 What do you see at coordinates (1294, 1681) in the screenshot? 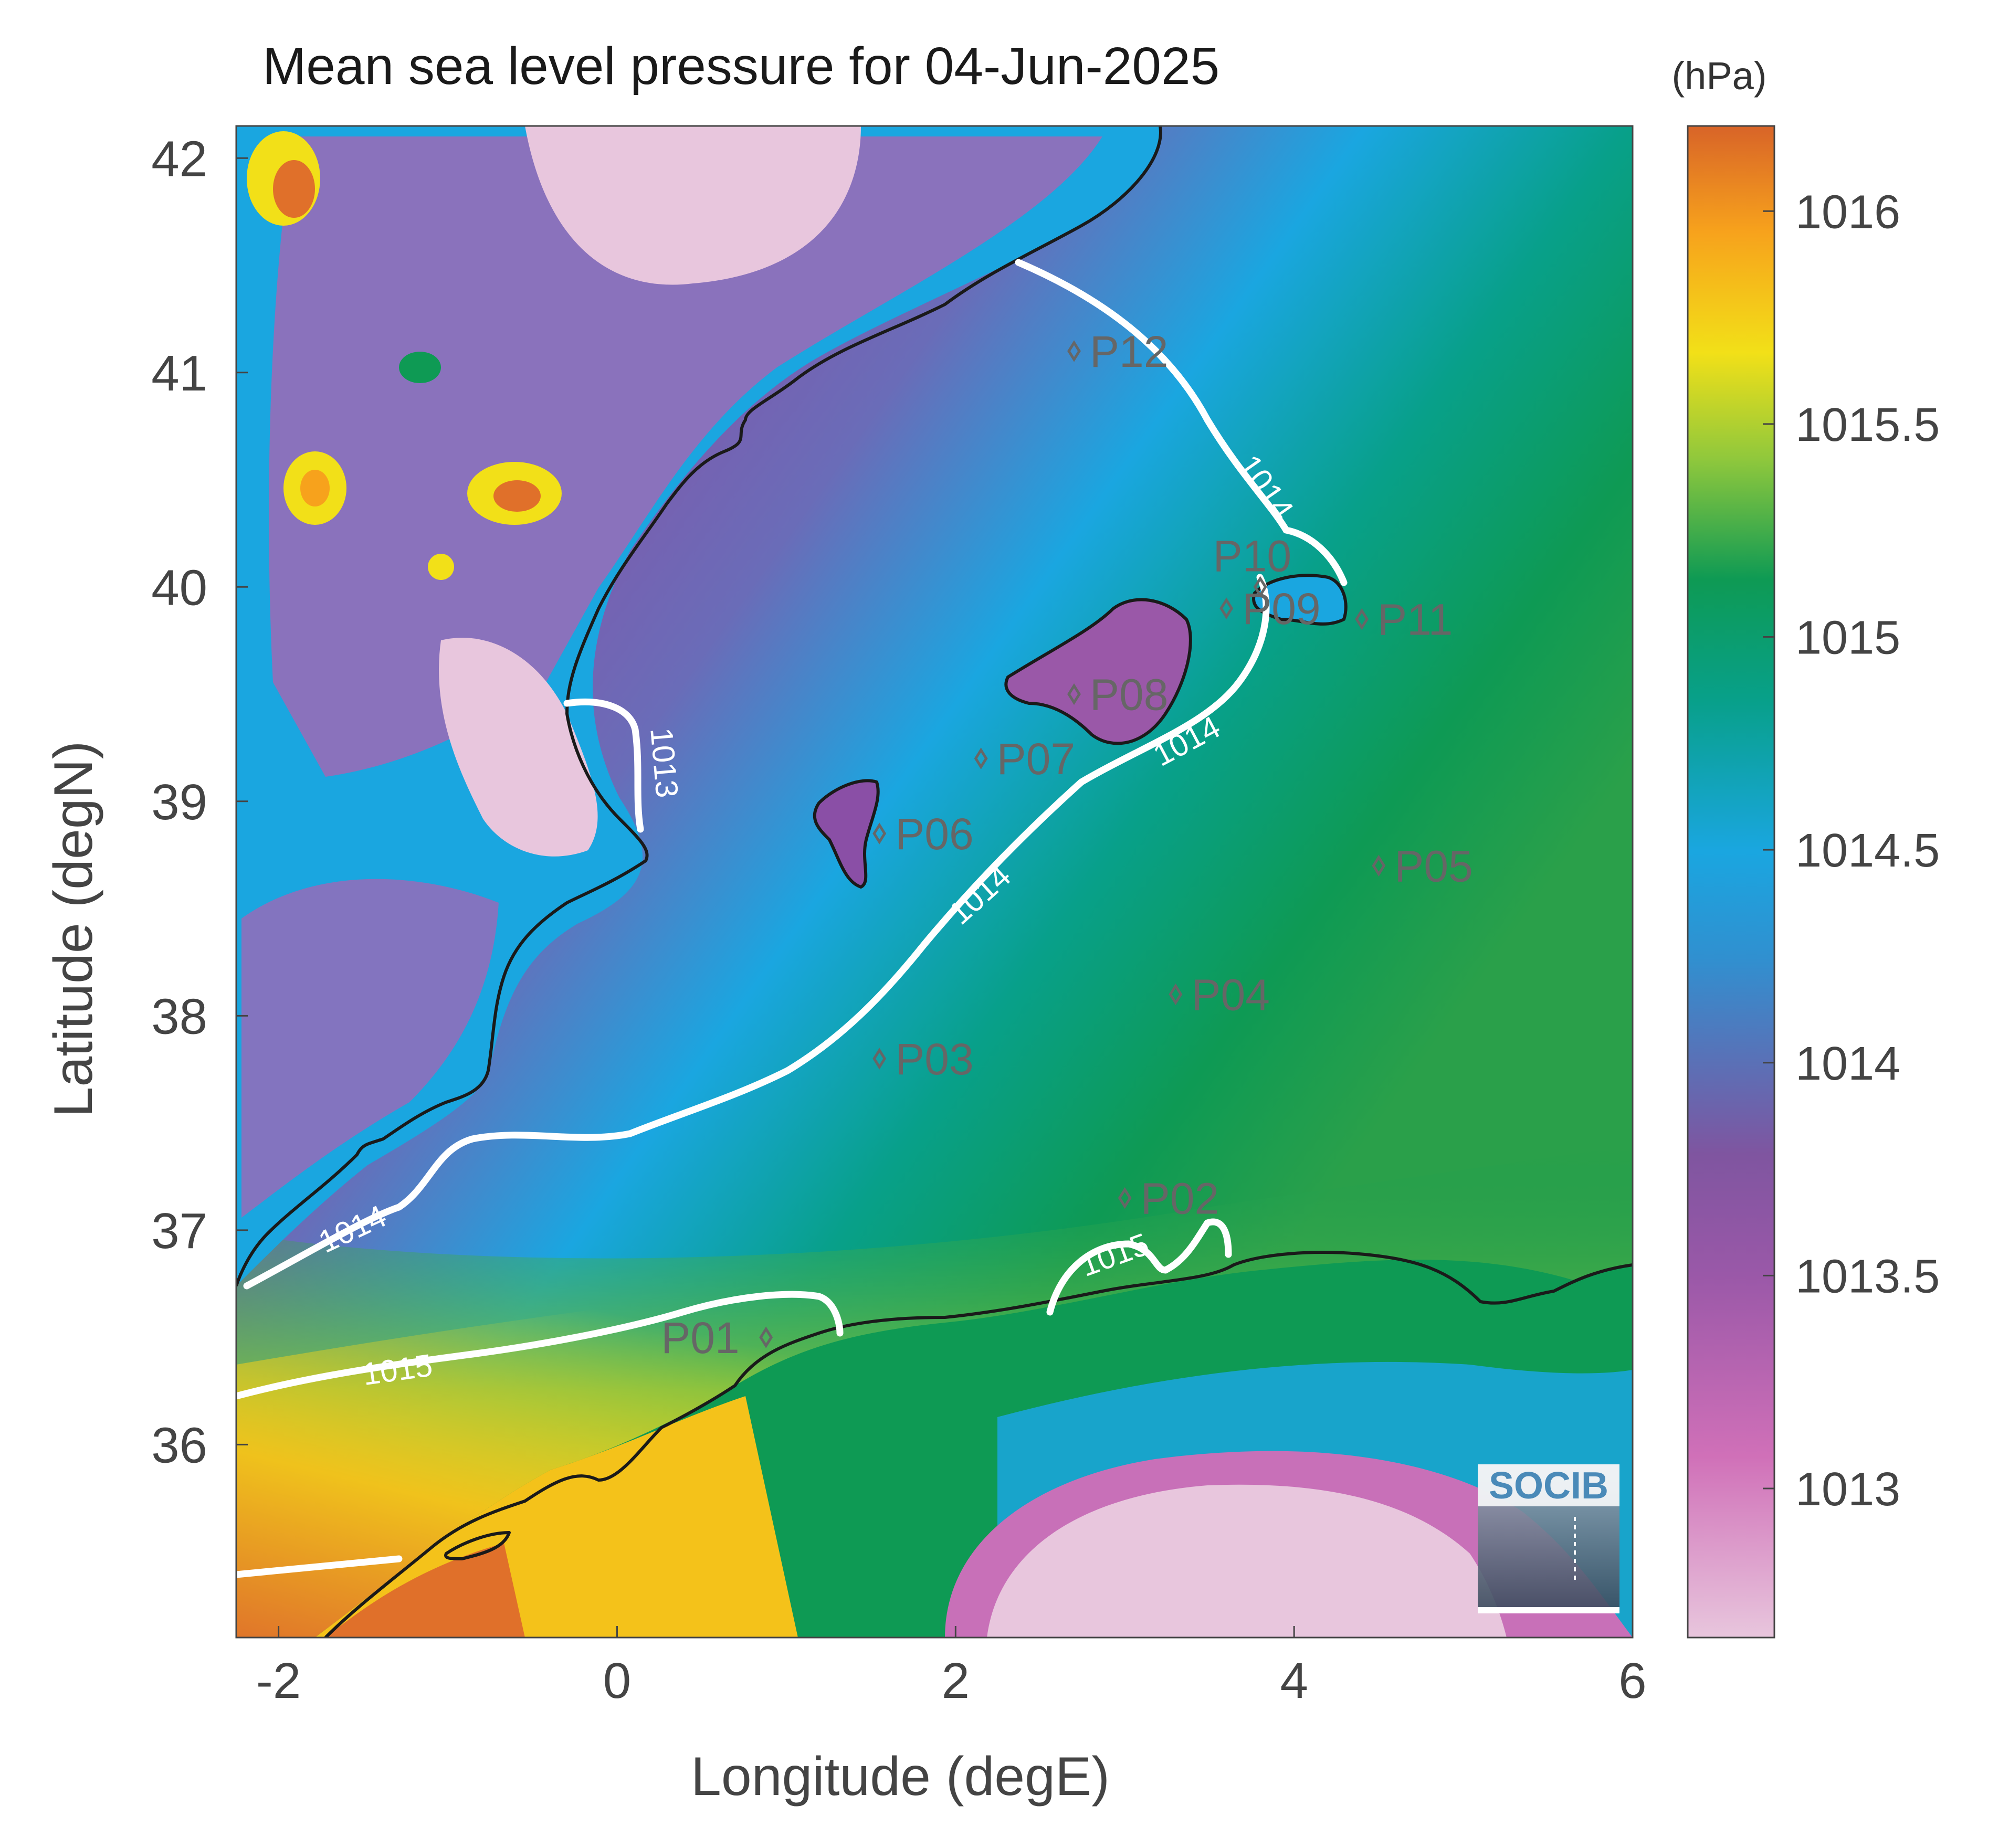
I see `x-tick-label: 4` at bounding box center [1294, 1681].